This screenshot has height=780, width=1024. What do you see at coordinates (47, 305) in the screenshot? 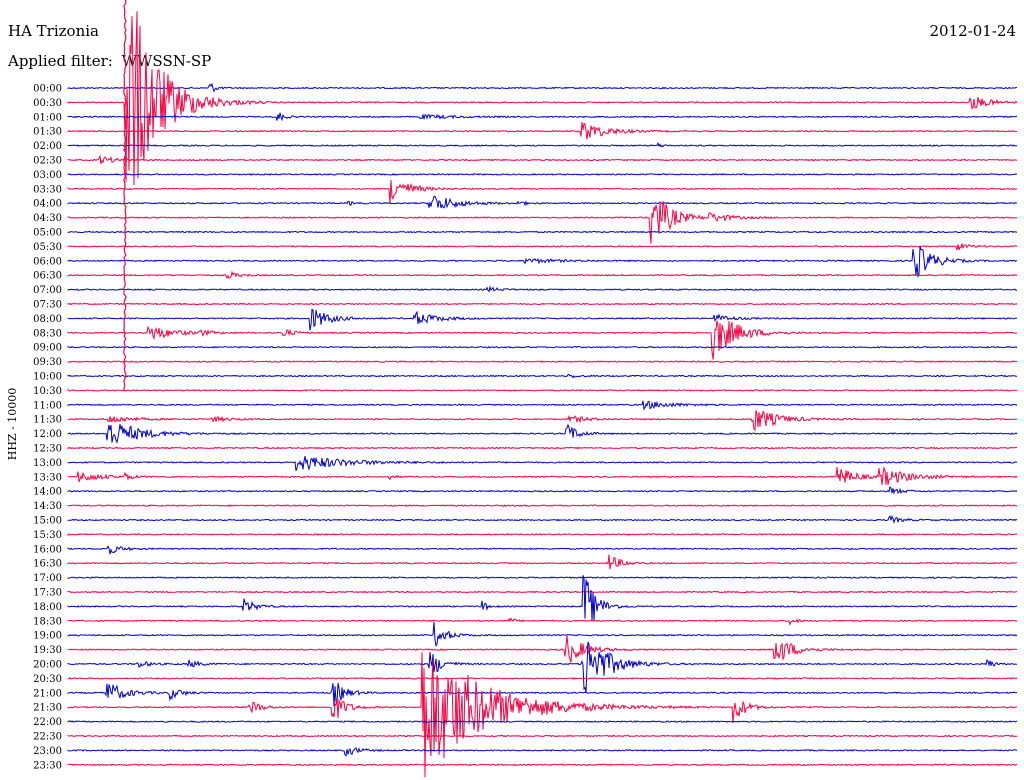
I see `row-time-label: 07:30` at bounding box center [47, 305].